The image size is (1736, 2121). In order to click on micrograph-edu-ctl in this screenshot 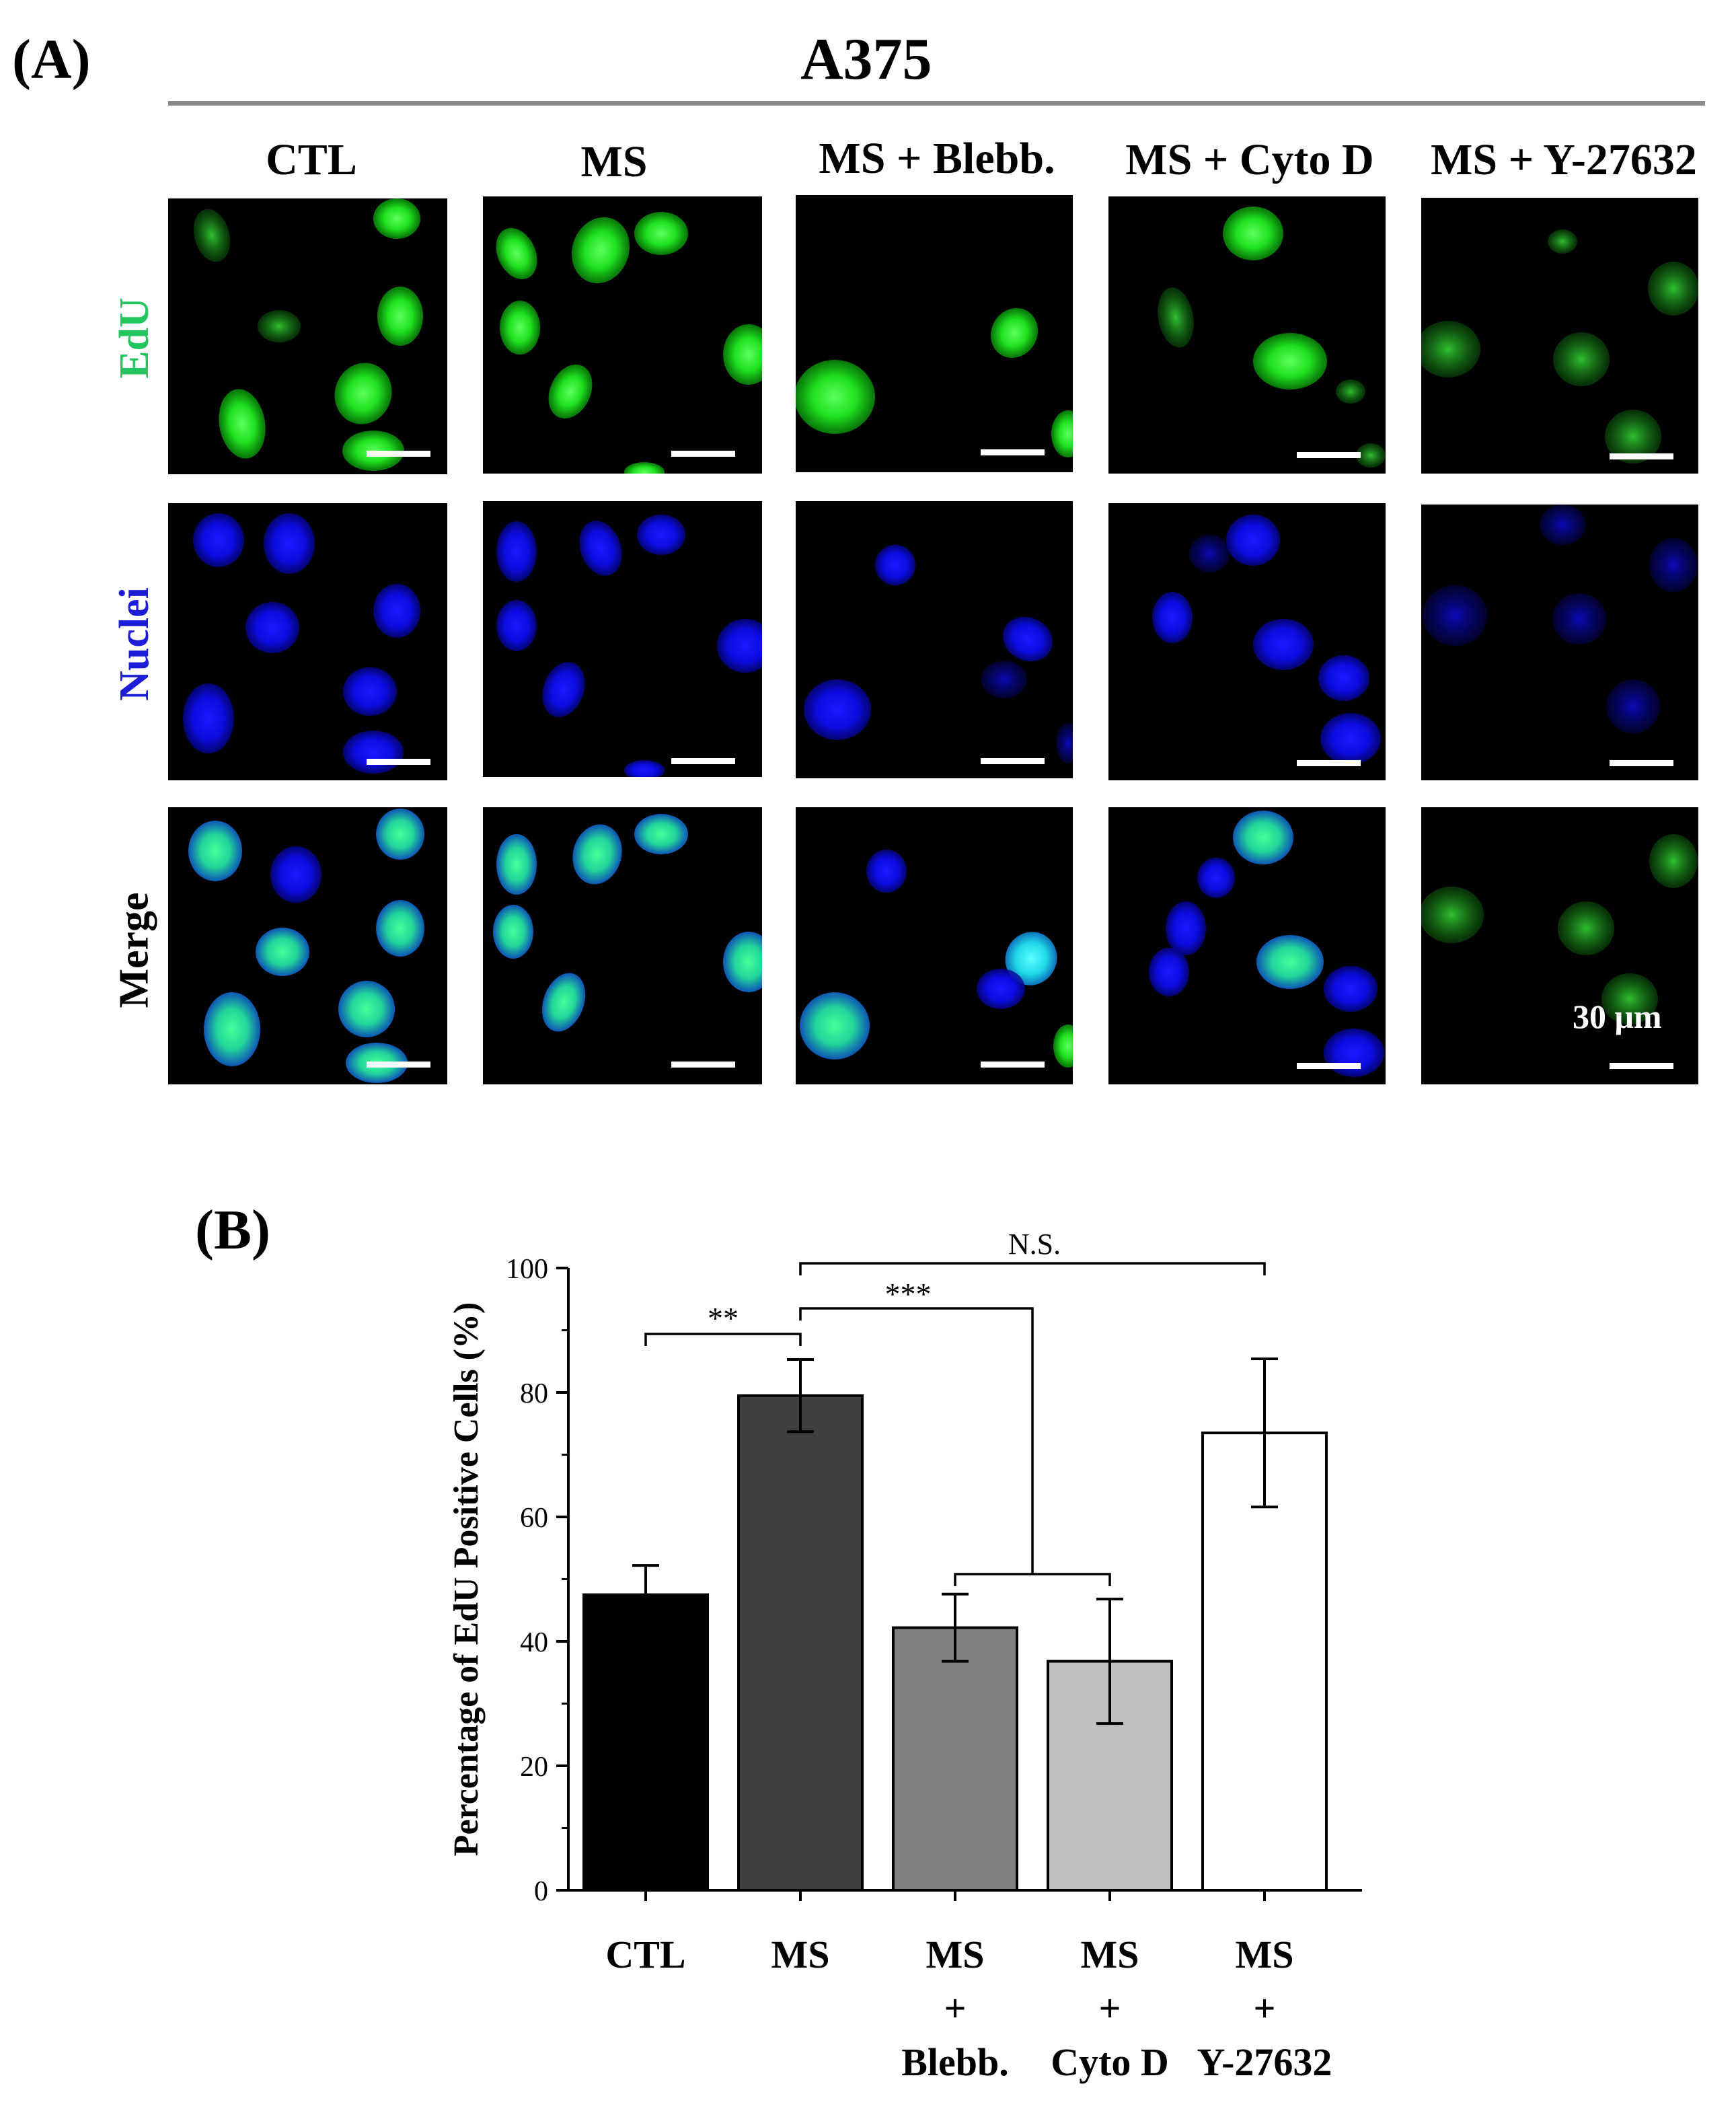, I will do `click(307, 336)`.